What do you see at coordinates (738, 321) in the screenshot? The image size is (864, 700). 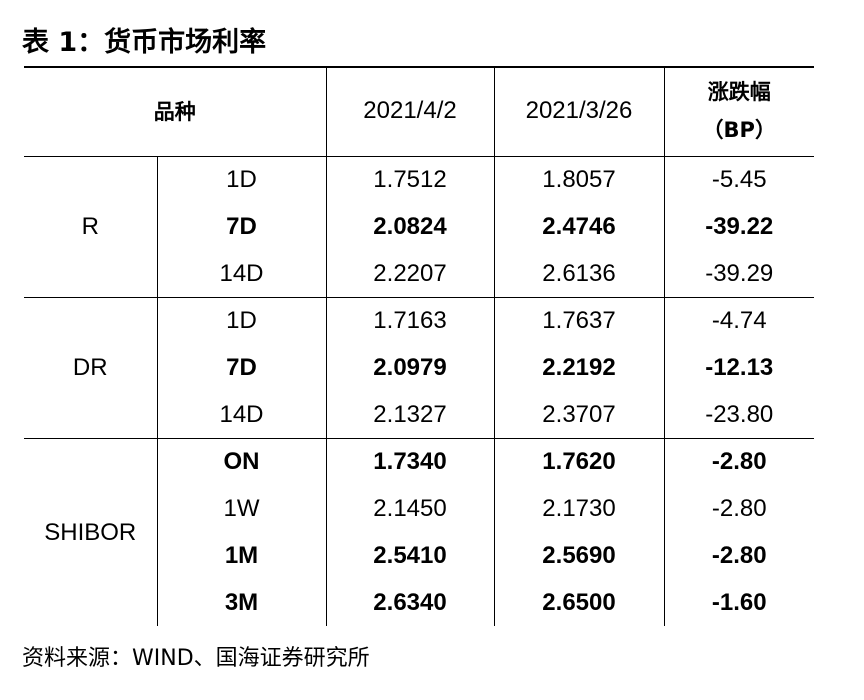 I see `change-bp-cell: -4.74` at bounding box center [738, 321].